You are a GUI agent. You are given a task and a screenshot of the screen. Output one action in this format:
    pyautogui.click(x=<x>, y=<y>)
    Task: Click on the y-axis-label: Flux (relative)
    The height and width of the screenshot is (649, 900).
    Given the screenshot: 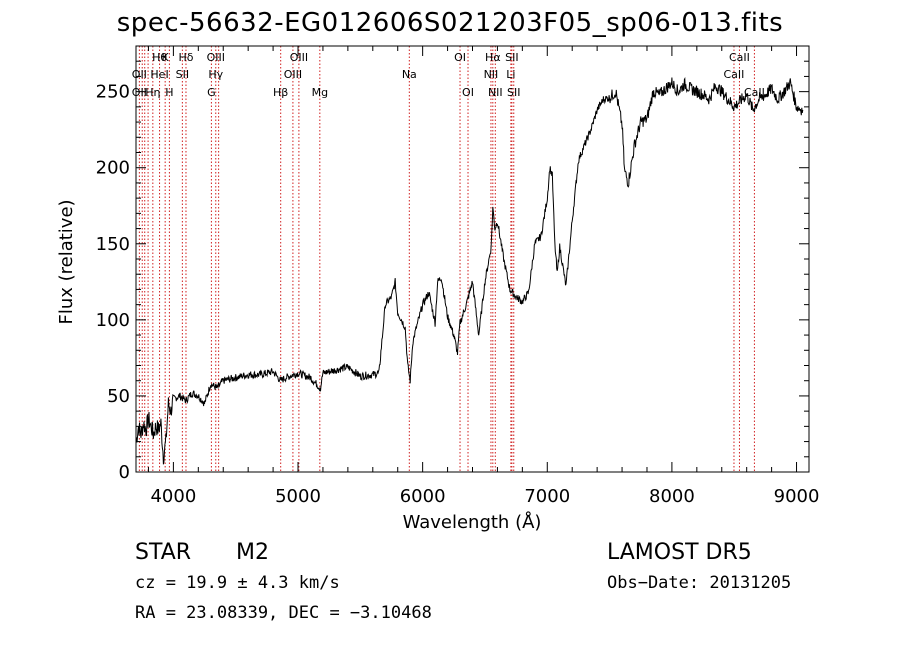 What is the action you would take?
    pyautogui.click(x=66, y=261)
    